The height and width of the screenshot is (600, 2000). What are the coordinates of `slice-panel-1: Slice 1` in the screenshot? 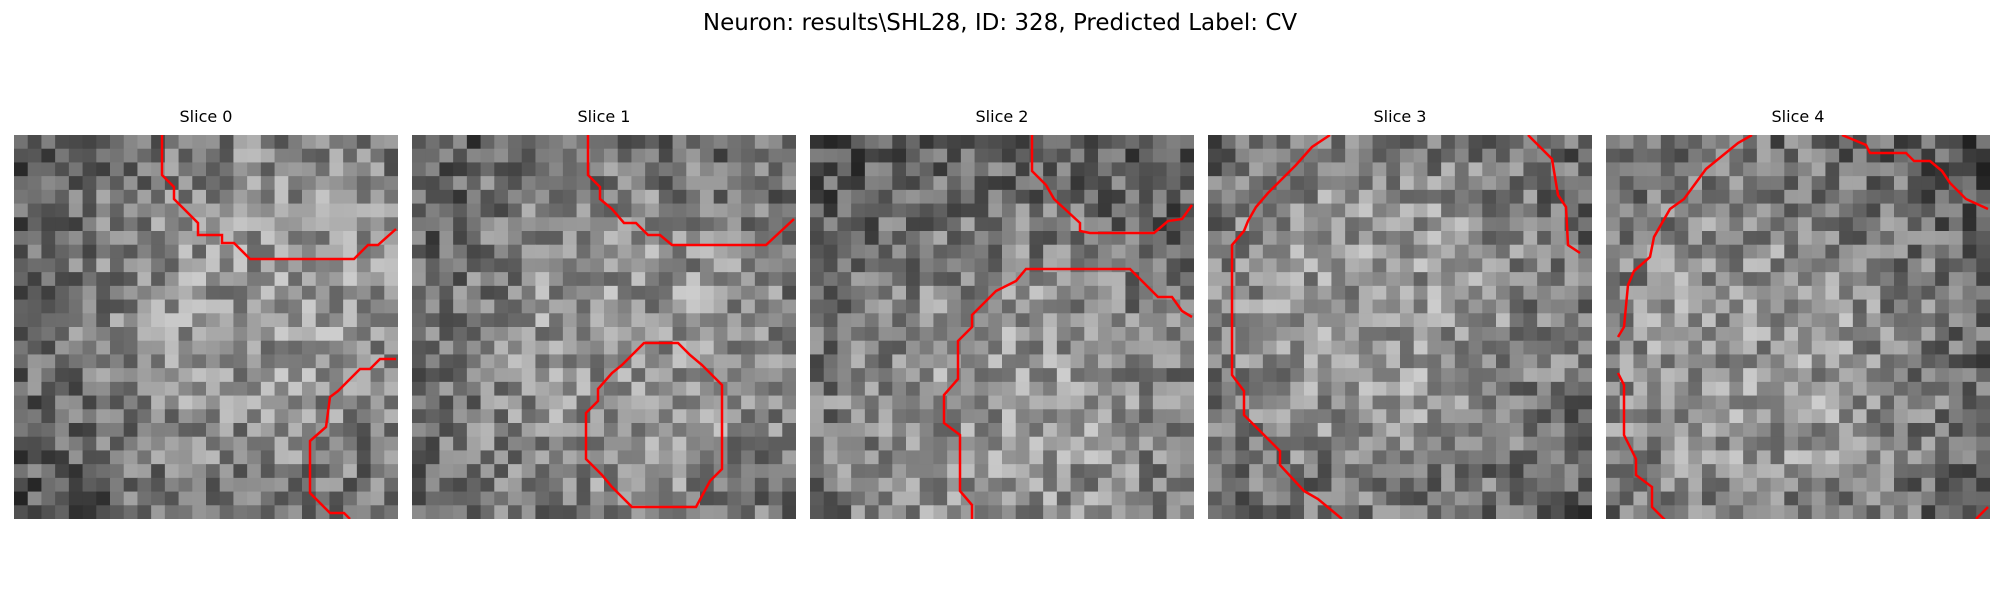 It's located at (604, 313).